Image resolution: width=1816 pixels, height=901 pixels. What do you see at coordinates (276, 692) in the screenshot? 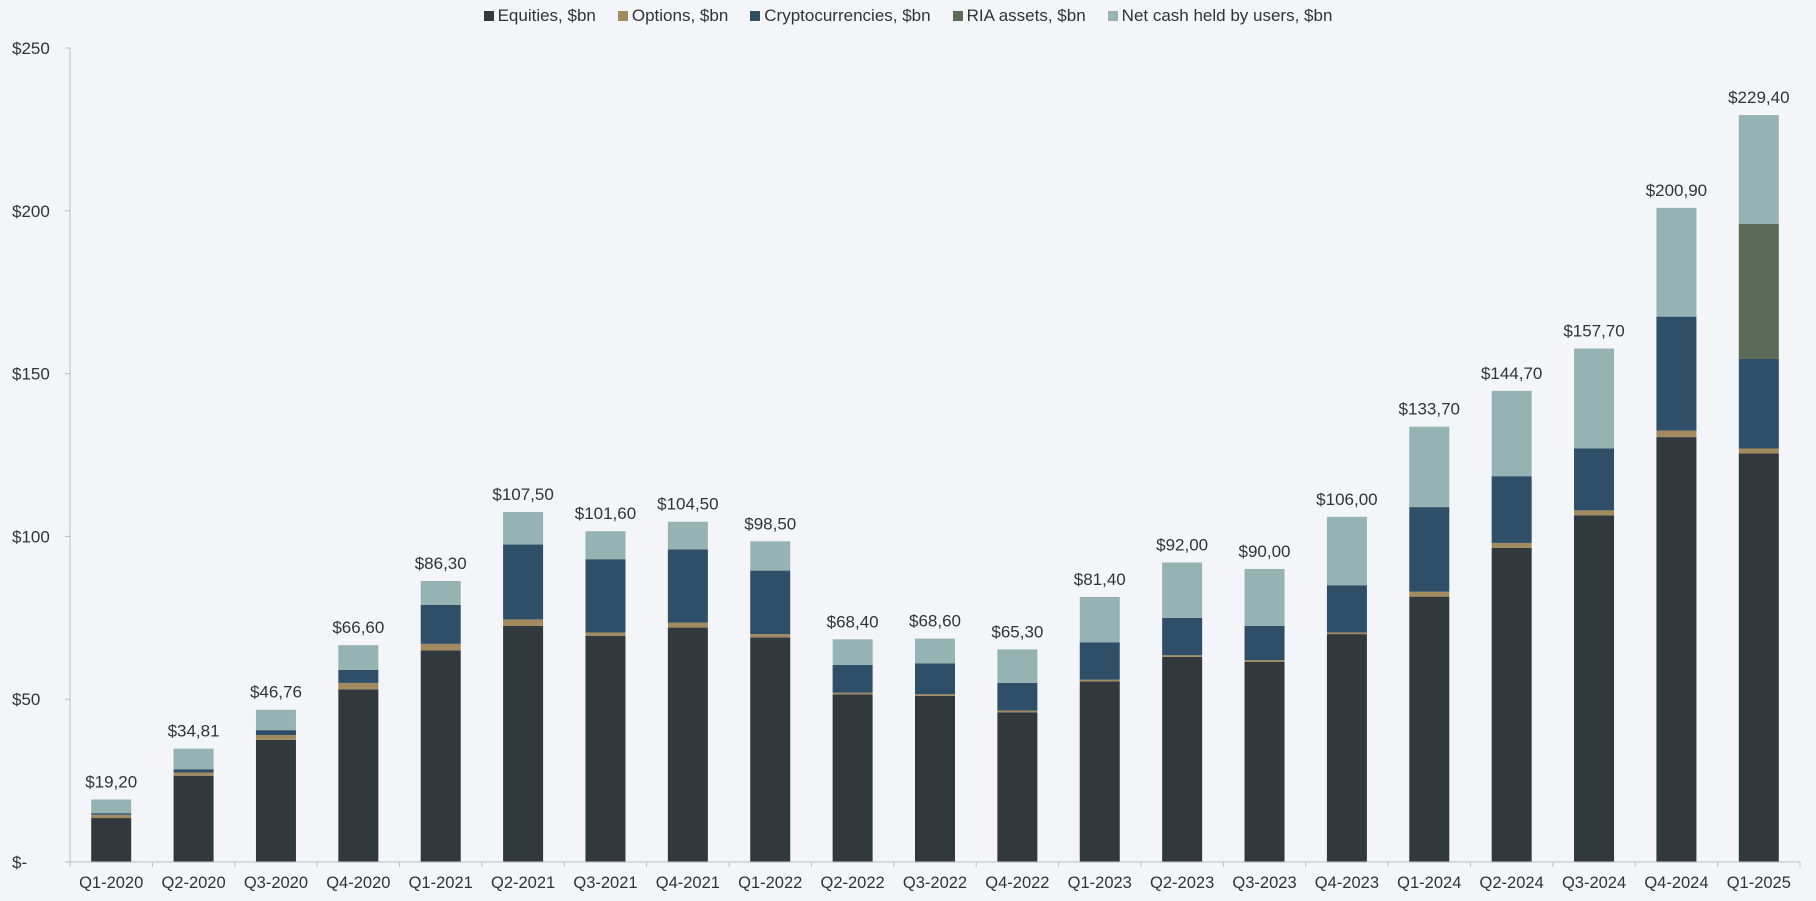
I see `bar-total-label: $46,76` at bounding box center [276, 692].